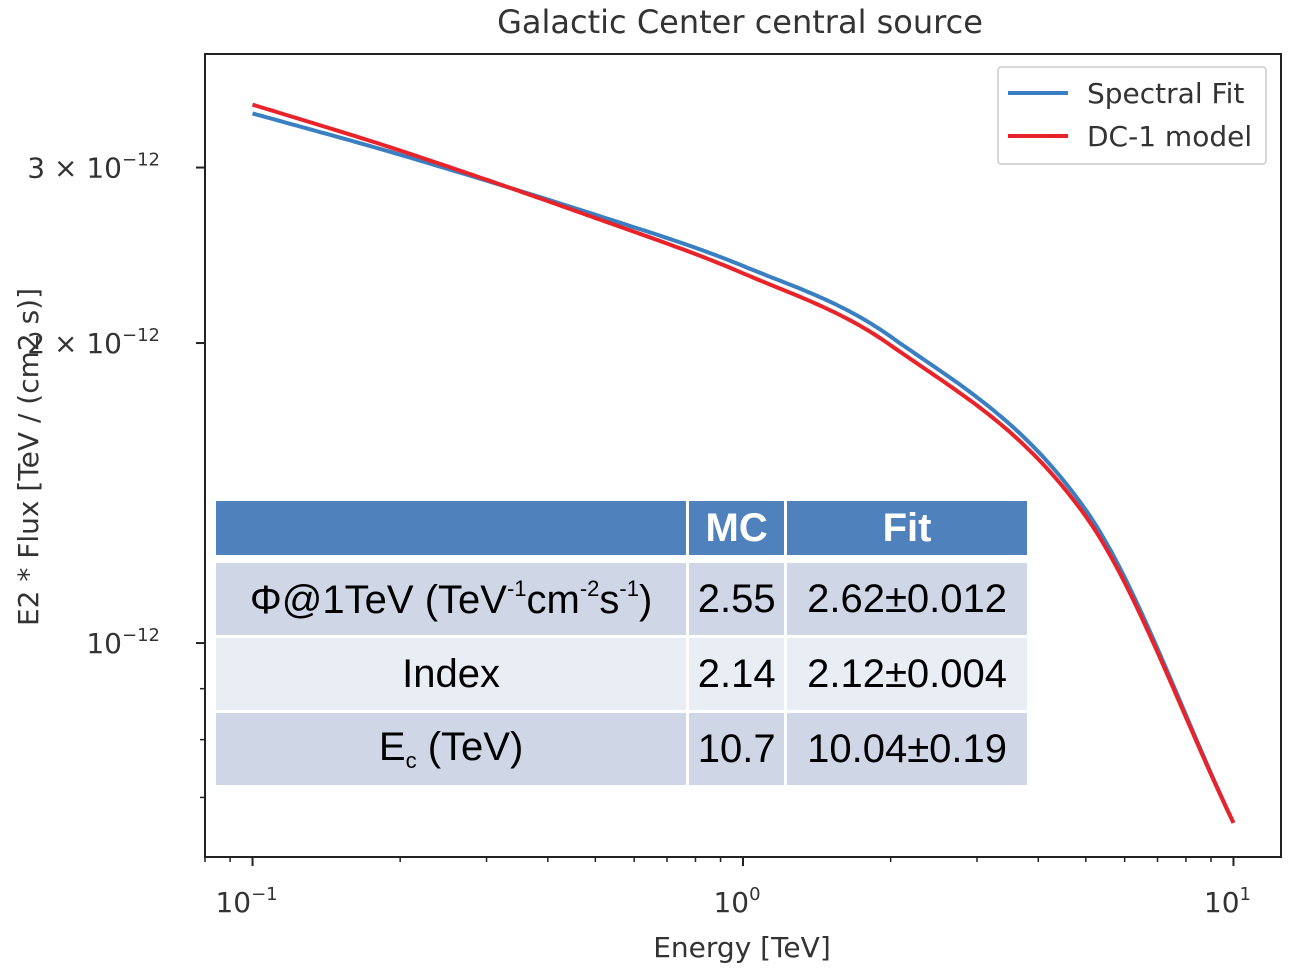 The width and height of the screenshot is (1298, 969). I want to click on y-tick-label: 3 × 10⁻¹², so click(93, 167).